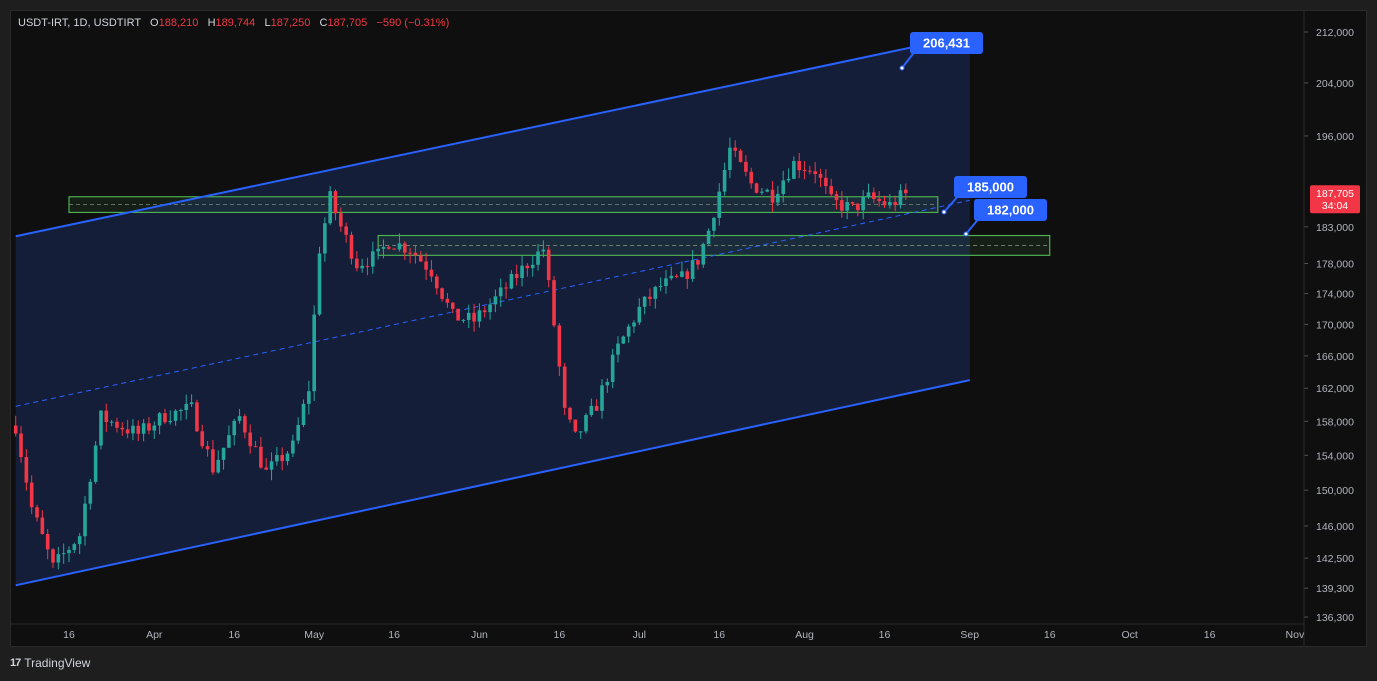 This screenshot has height=681, width=1377. Describe the element at coordinates (267, 23) in the screenshot. I see `low-label: L` at that location.